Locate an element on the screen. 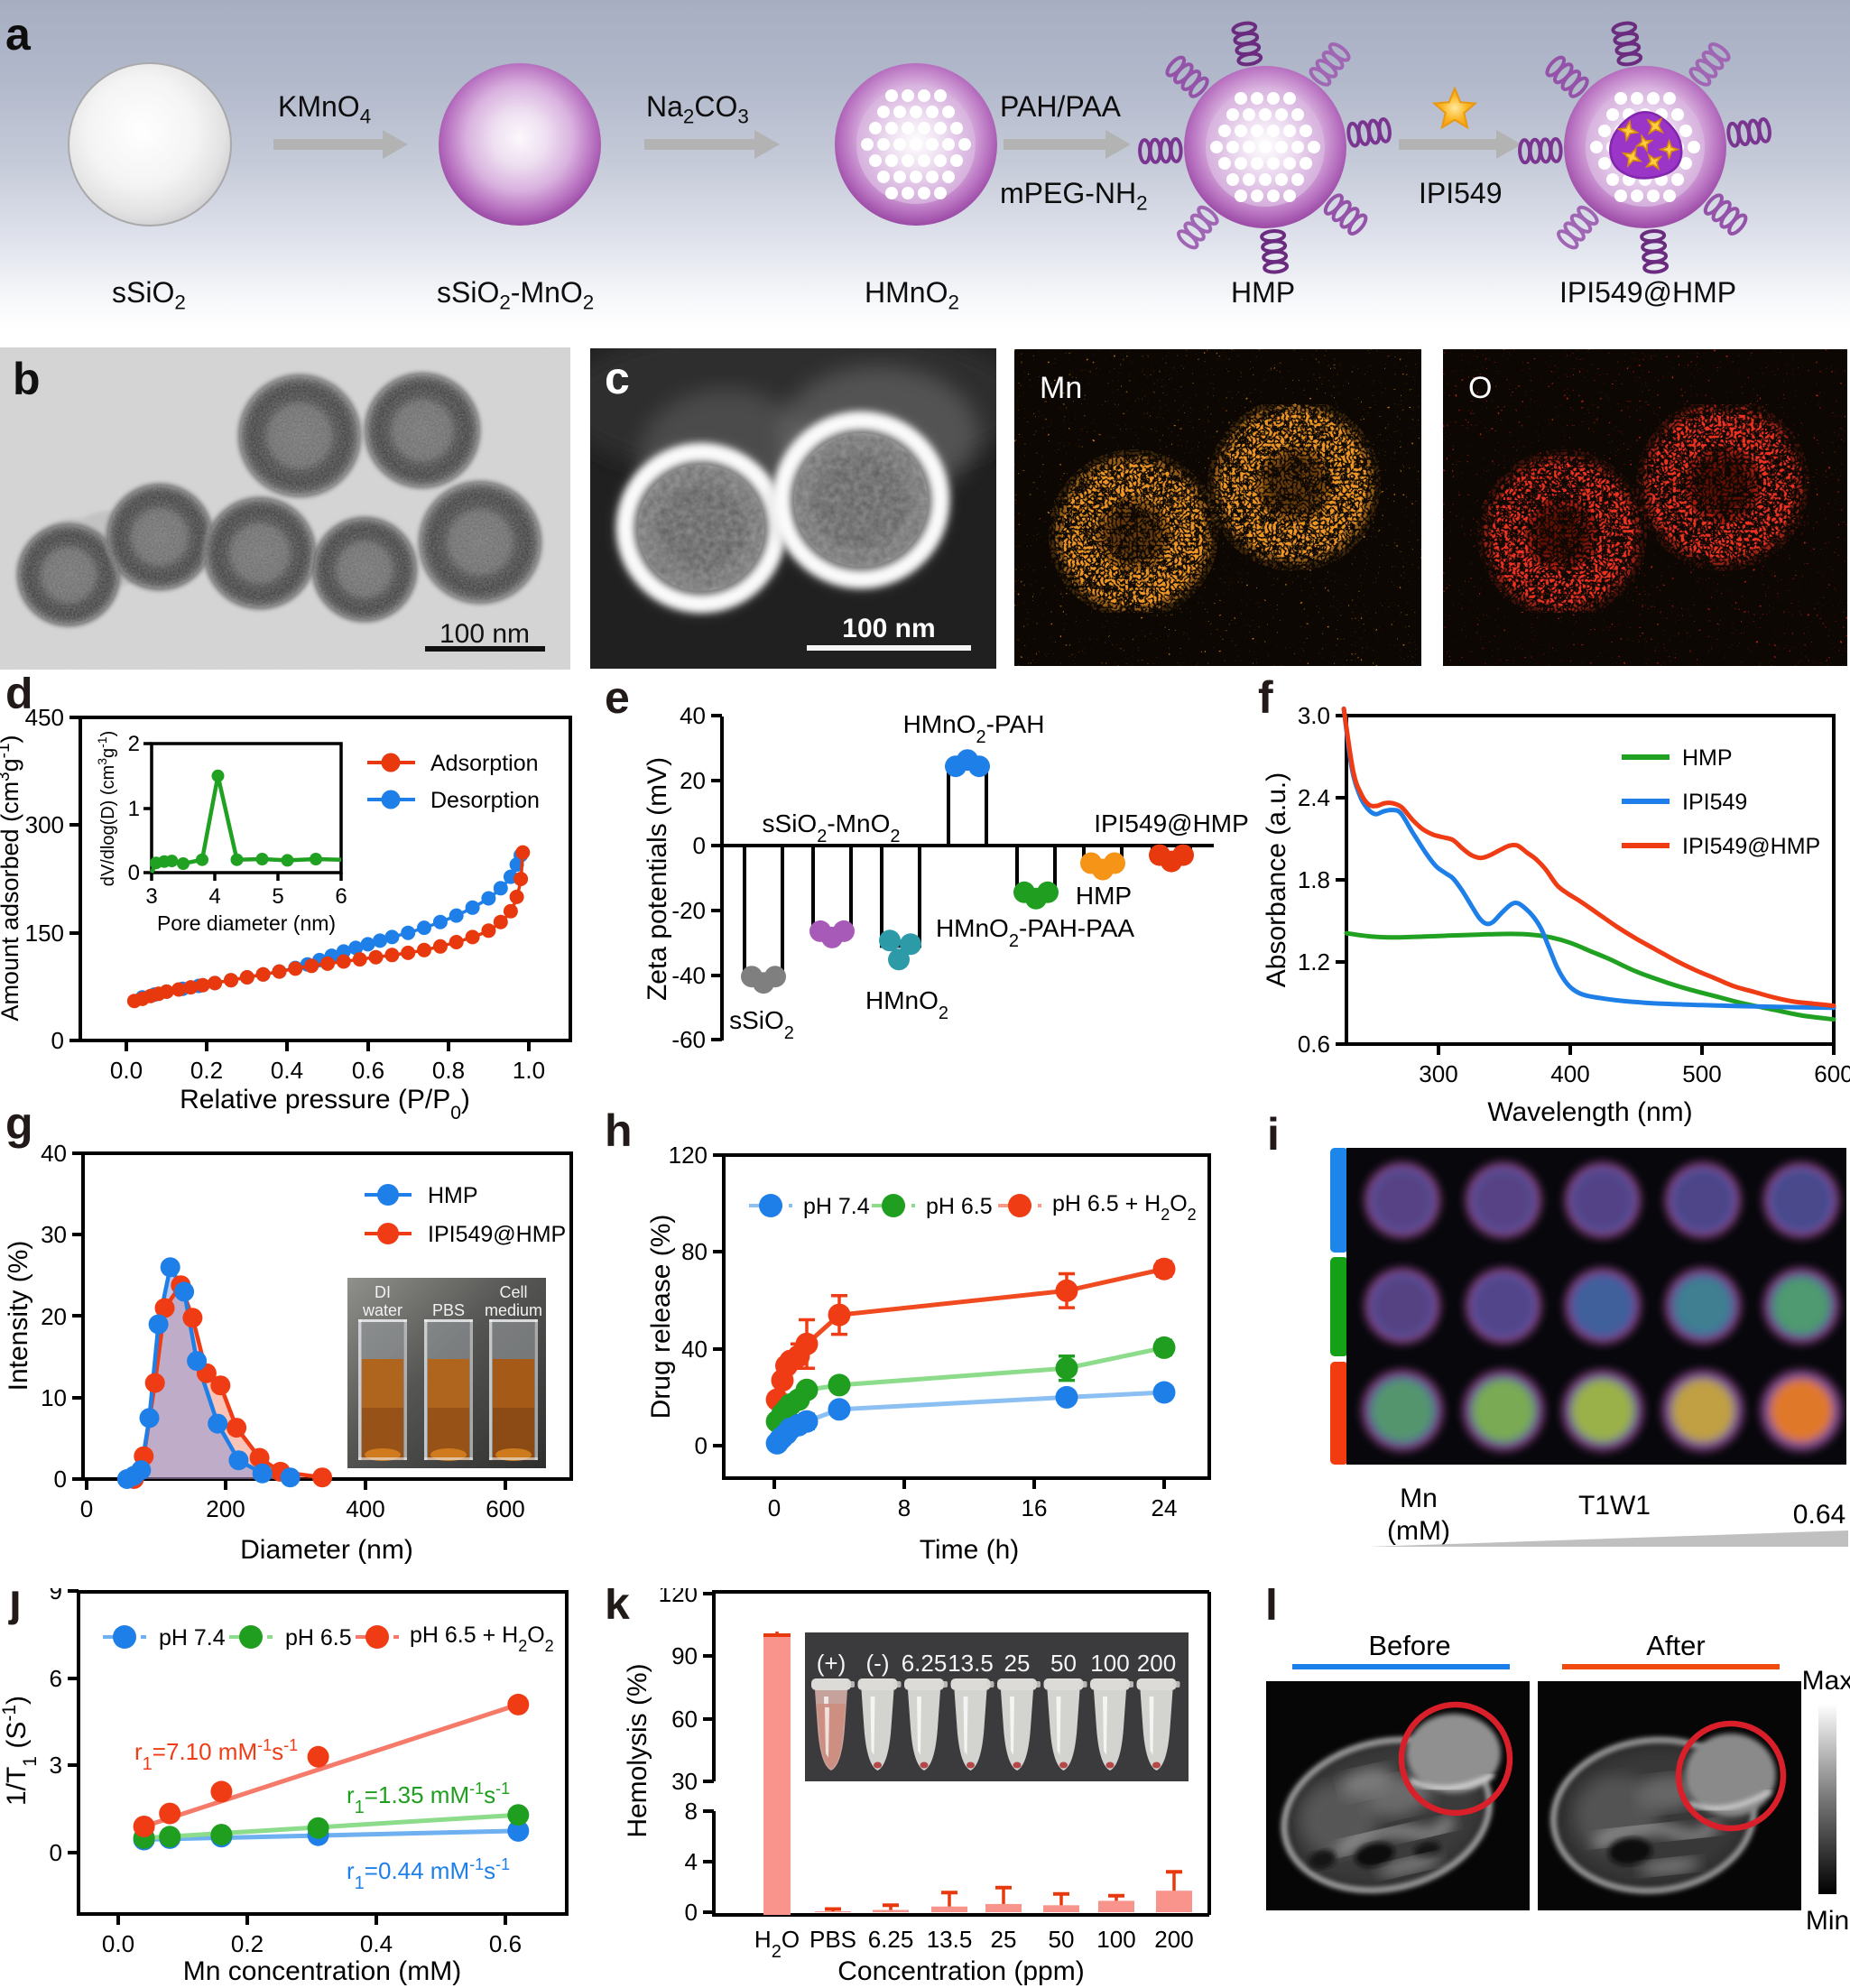 Image resolution: width=1850 pixels, height=1988 pixels. svg-text: 10 is located at coordinates (54, 1397).